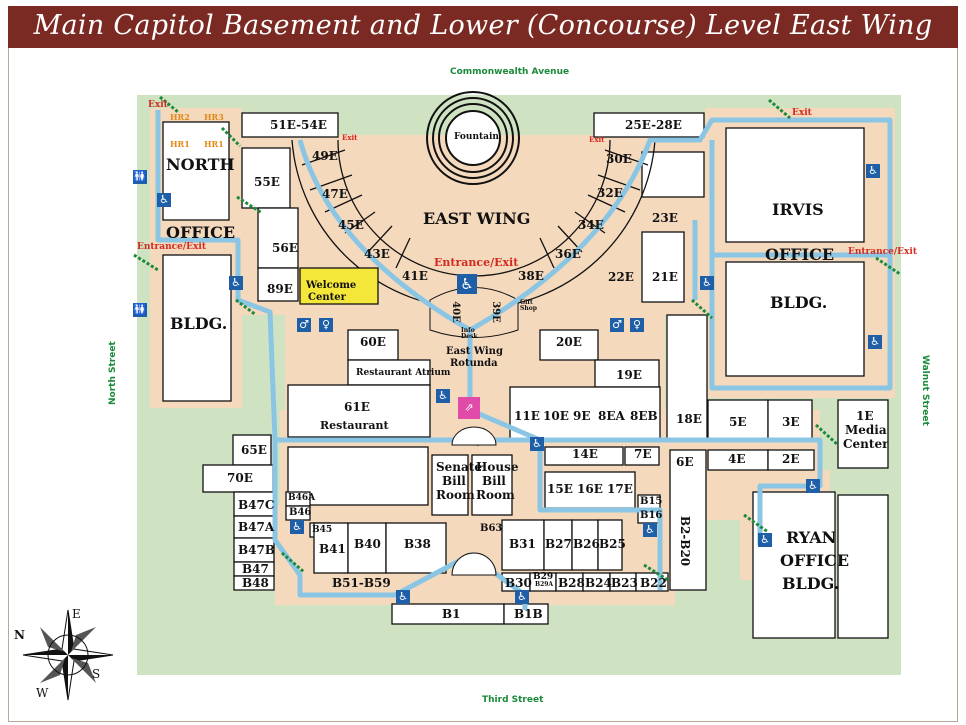 This screenshot has width=966, height=725. Describe the element at coordinates (569, 342) in the screenshot. I see `room-20e: 20E` at that location.